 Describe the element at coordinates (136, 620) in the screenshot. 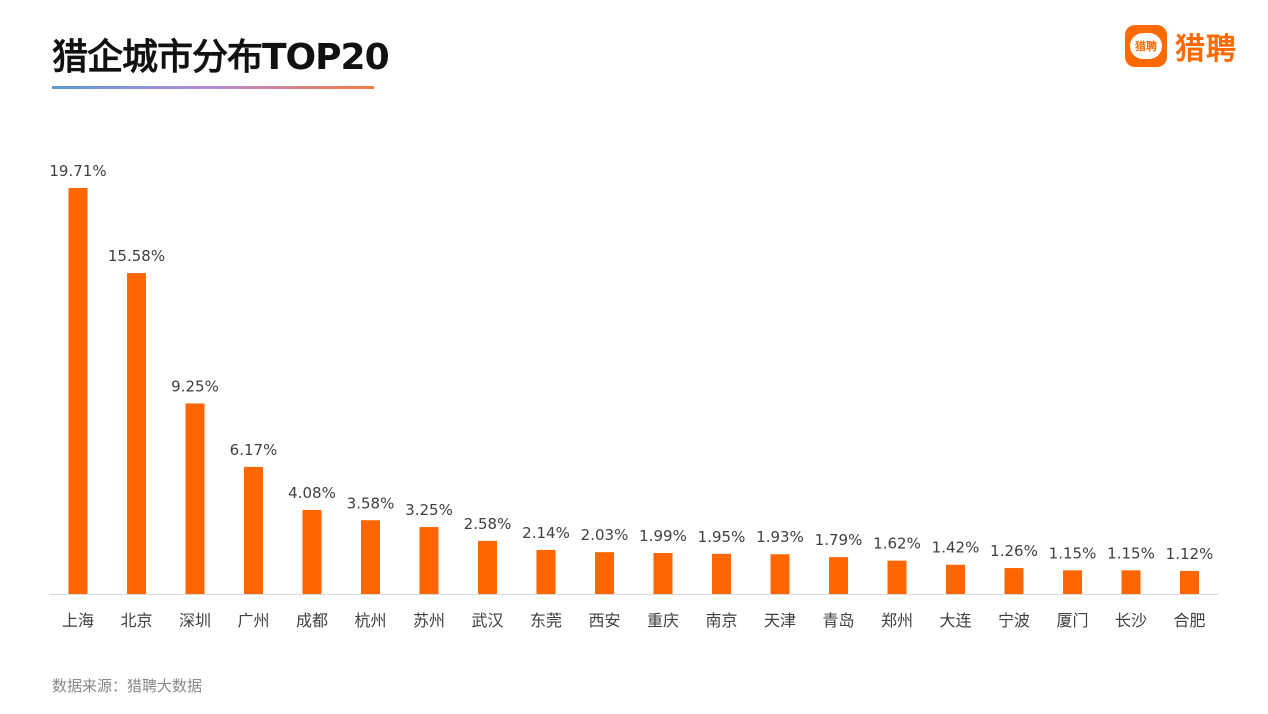

I see `category-label: 北京` at that location.